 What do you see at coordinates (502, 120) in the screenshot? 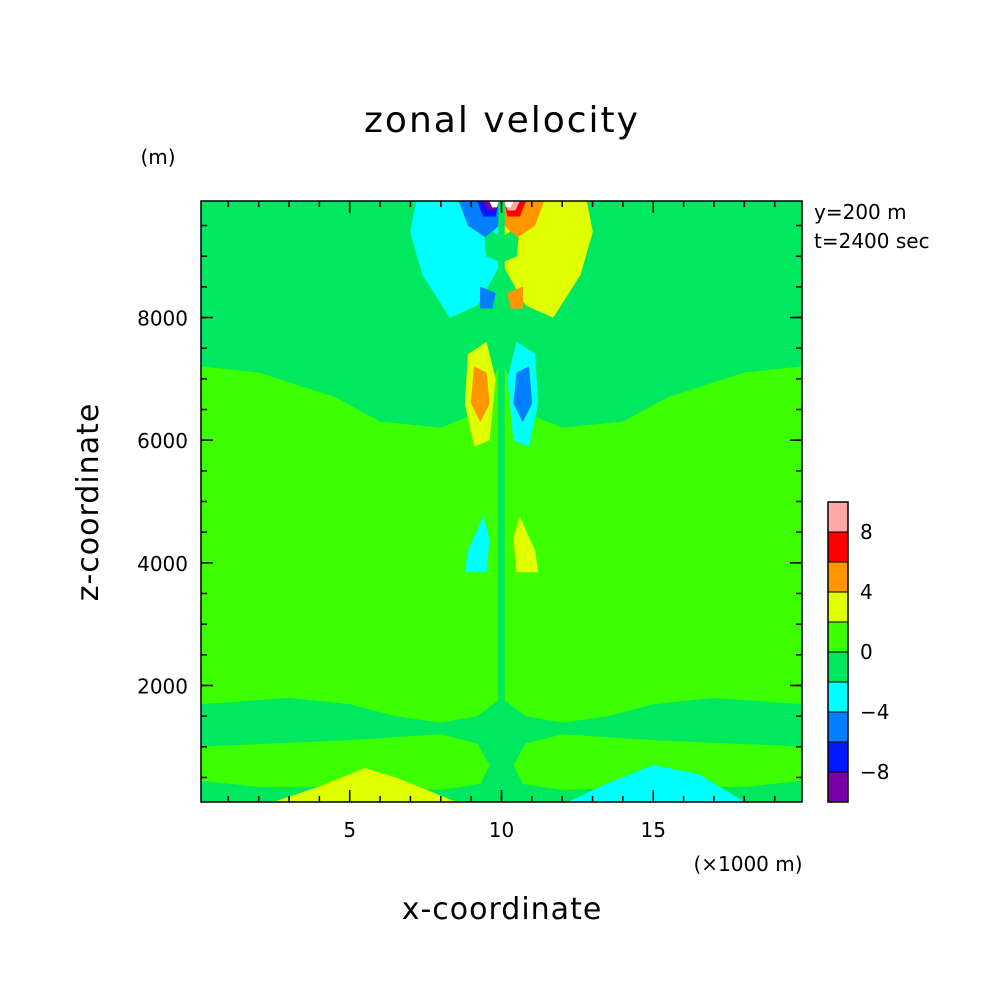
I see `chart-title: zonal velocity` at bounding box center [502, 120].